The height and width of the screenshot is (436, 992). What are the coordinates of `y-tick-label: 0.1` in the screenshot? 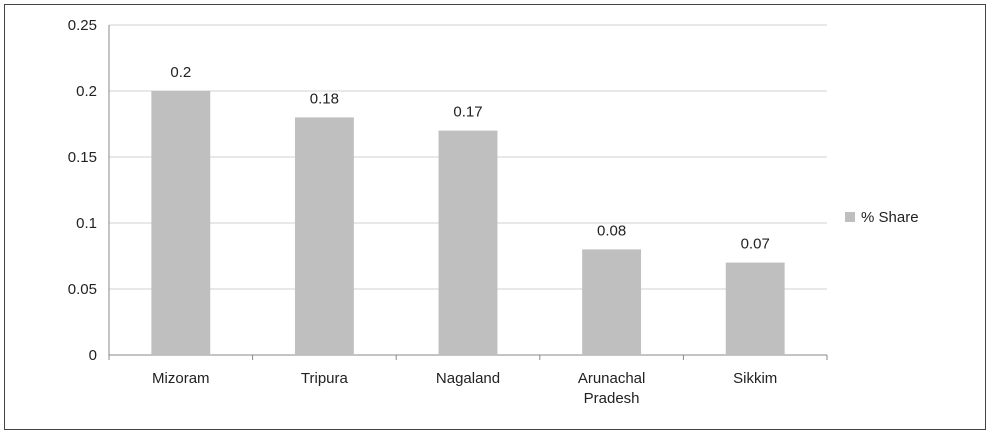 It's located at (86, 223).